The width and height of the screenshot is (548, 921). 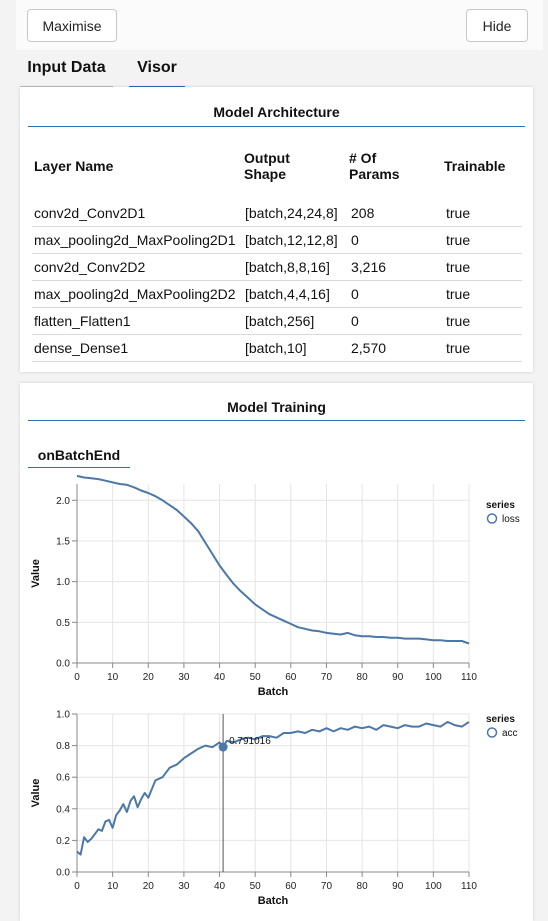 What do you see at coordinates (510, 733) in the screenshot?
I see `legend-label-acc: acc` at bounding box center [510, 733].